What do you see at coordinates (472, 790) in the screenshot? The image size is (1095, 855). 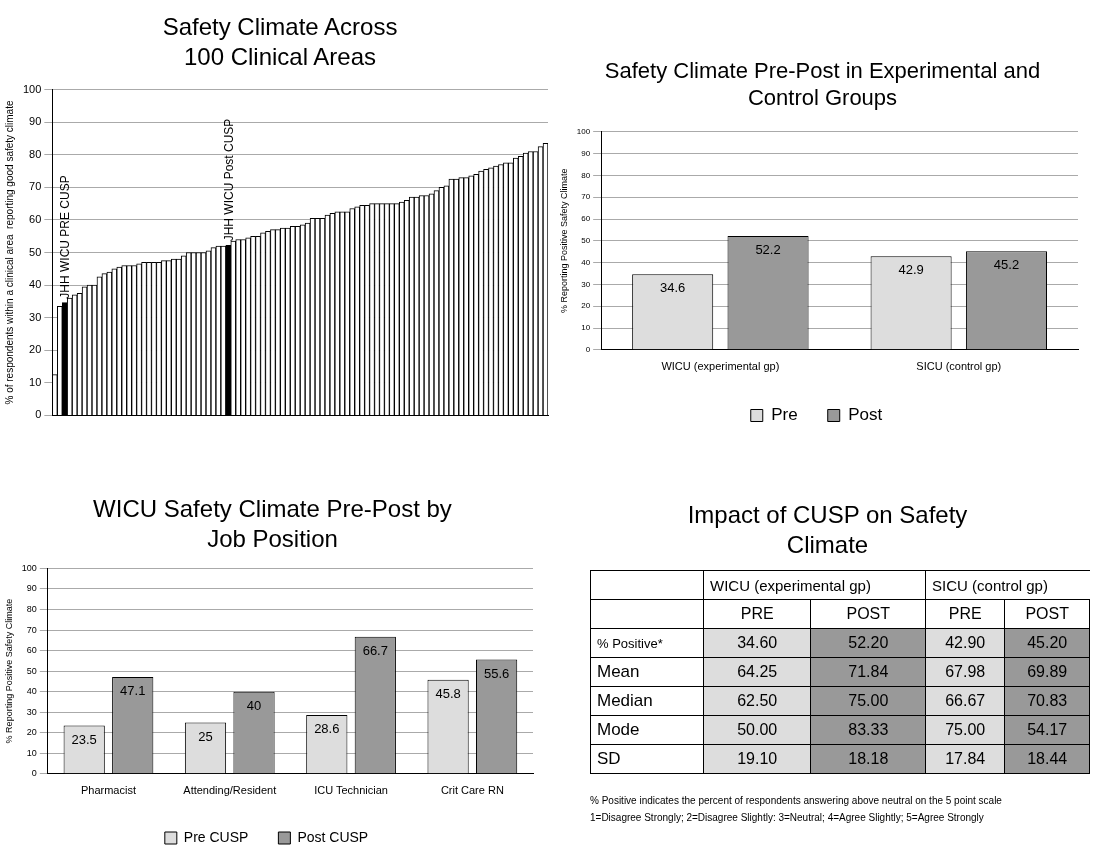 I see `x-tick-label: Crit Care RN` at bounding box center [472, 790].